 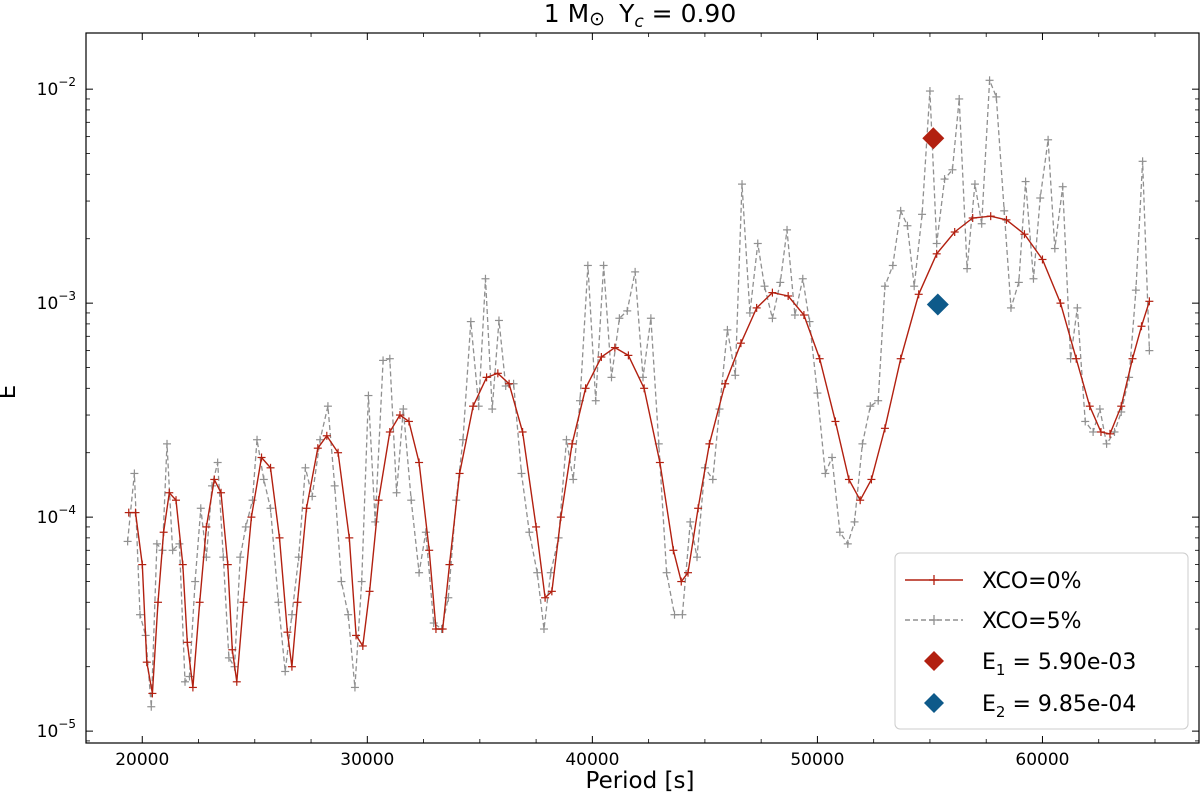 What do you see at coordinates (1059, 706) in the screenshot?
I see `legend-label: E2 = 9.85e-04` at bounding box center [1059, 706].